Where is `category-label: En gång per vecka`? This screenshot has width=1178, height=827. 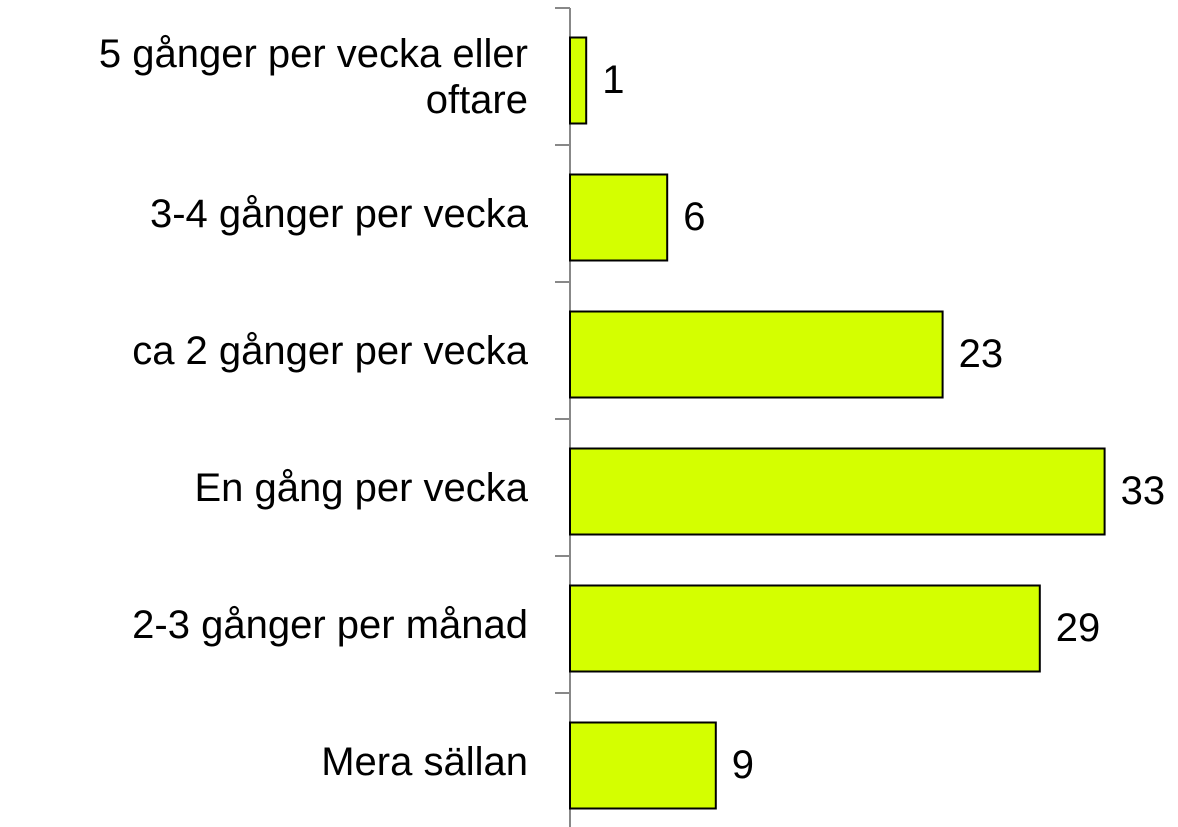 category-label: En gång per vecka is located at coordinates (361, 487).